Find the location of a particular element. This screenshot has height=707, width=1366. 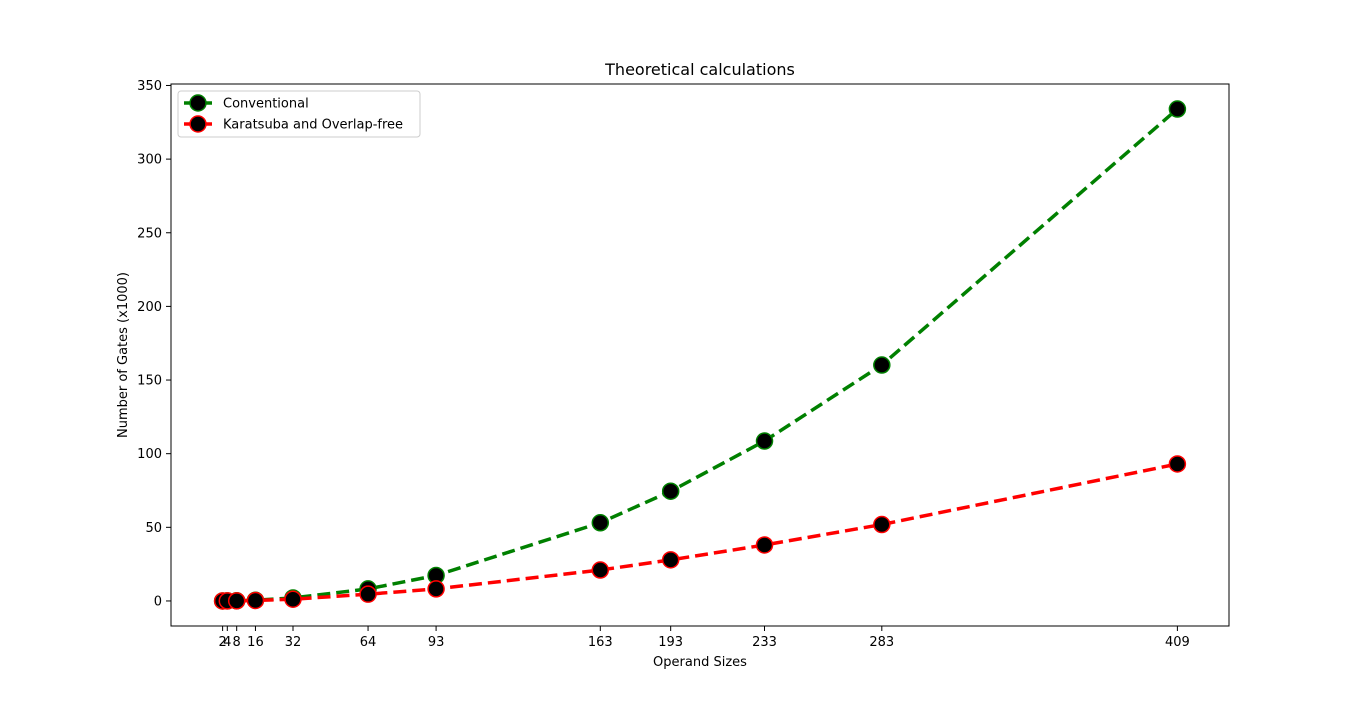

y-tick-label: 200 is located at coordinates (149, 307).